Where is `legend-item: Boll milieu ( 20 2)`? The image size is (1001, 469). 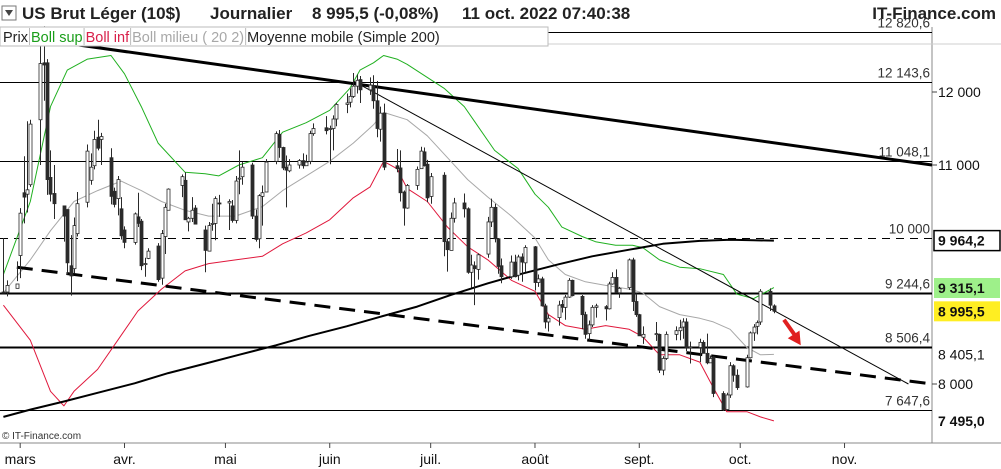
legend-item: Boll milieu ( 20 2) is located at coordinates (188, 38).